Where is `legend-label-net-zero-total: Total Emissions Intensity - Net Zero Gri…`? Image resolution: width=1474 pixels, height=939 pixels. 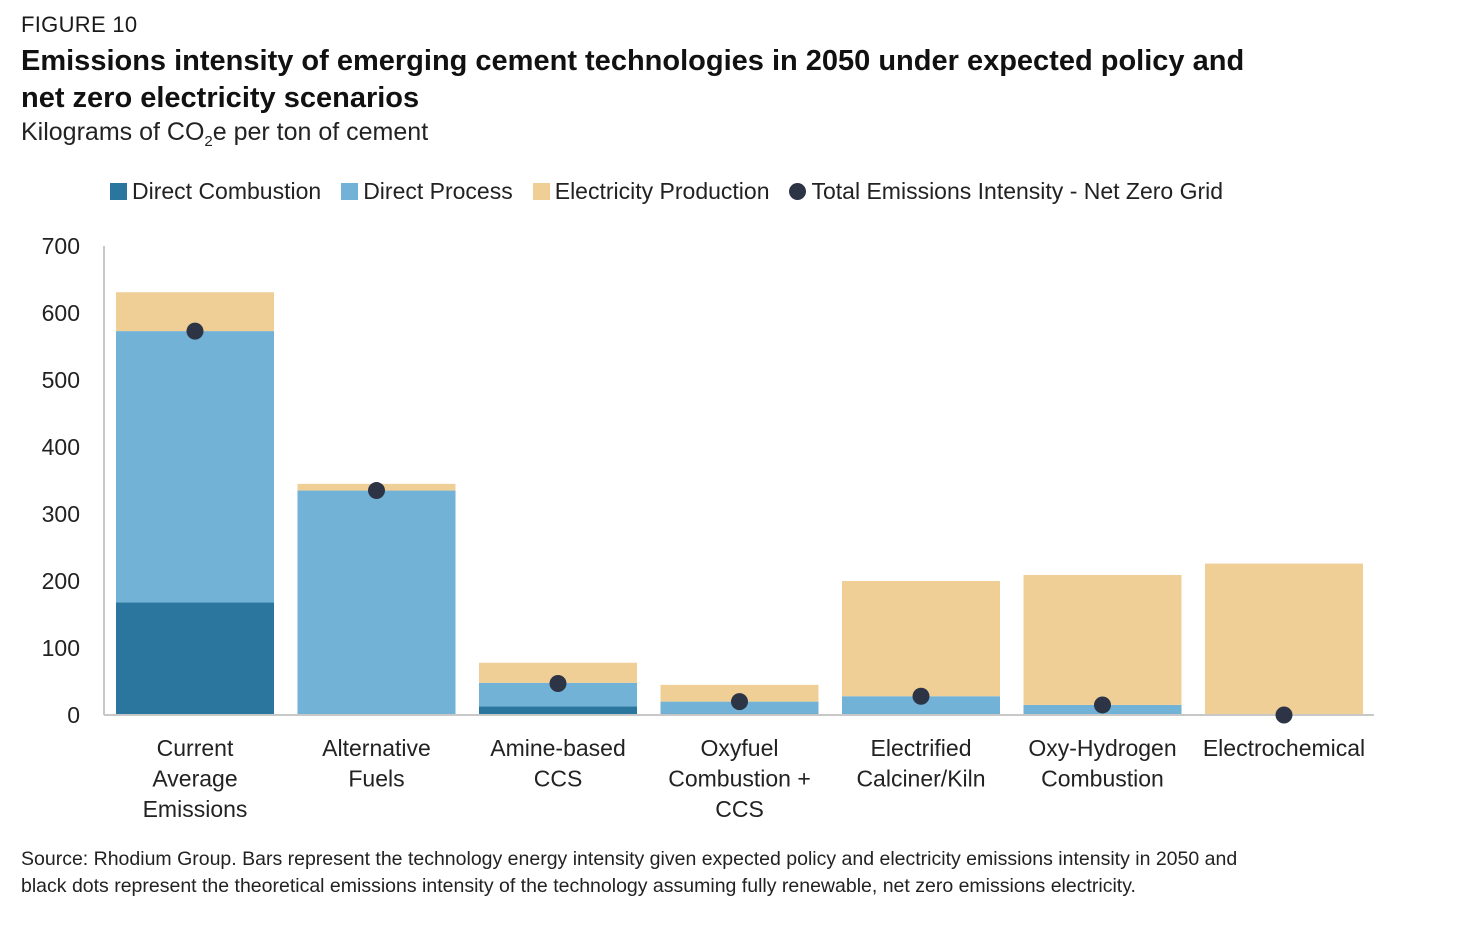 legend-label-net-zero-total: Total Emissions Intensity - Net Zero Gri… is located at coordinates (1017, 190).